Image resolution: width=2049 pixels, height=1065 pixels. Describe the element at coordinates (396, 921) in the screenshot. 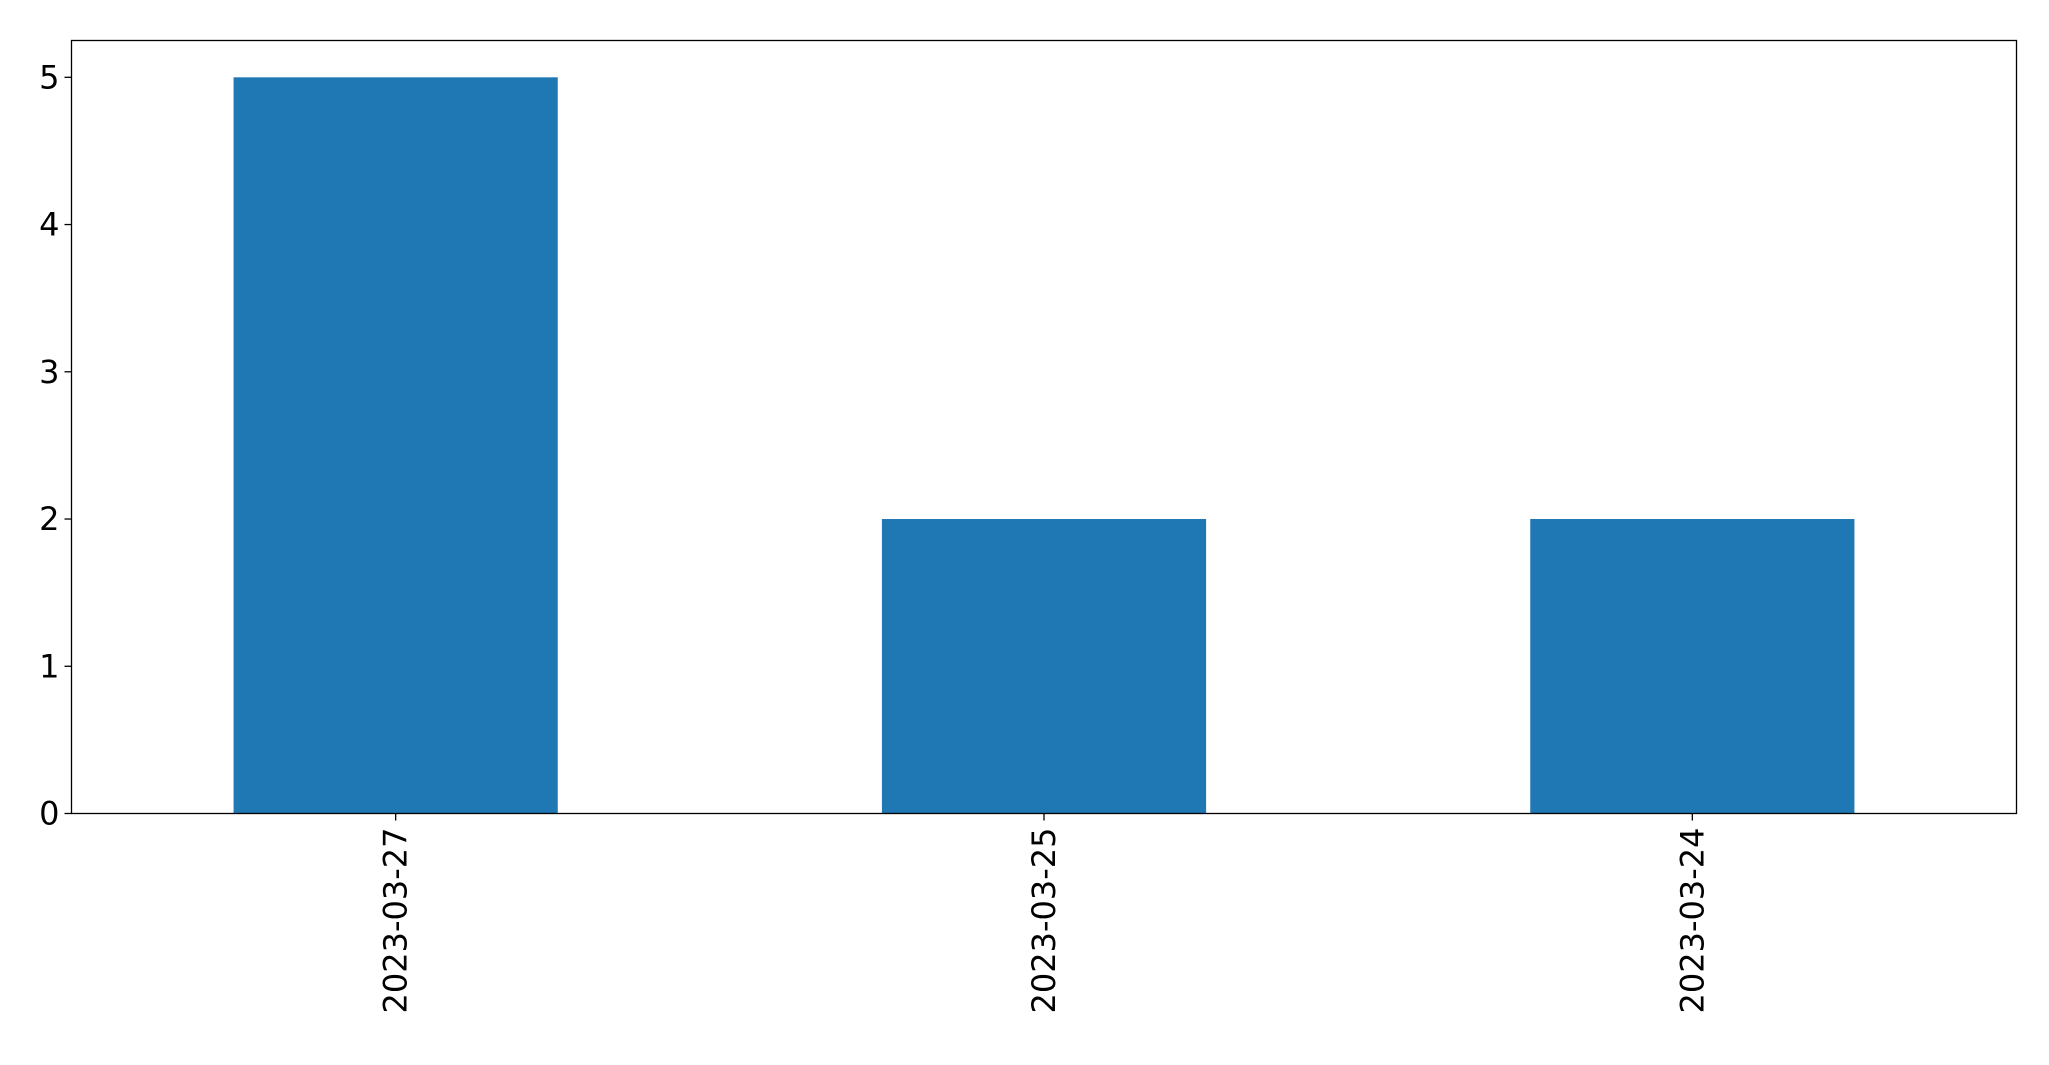

I see `x-tick-label: 2023-03-27` at that location.